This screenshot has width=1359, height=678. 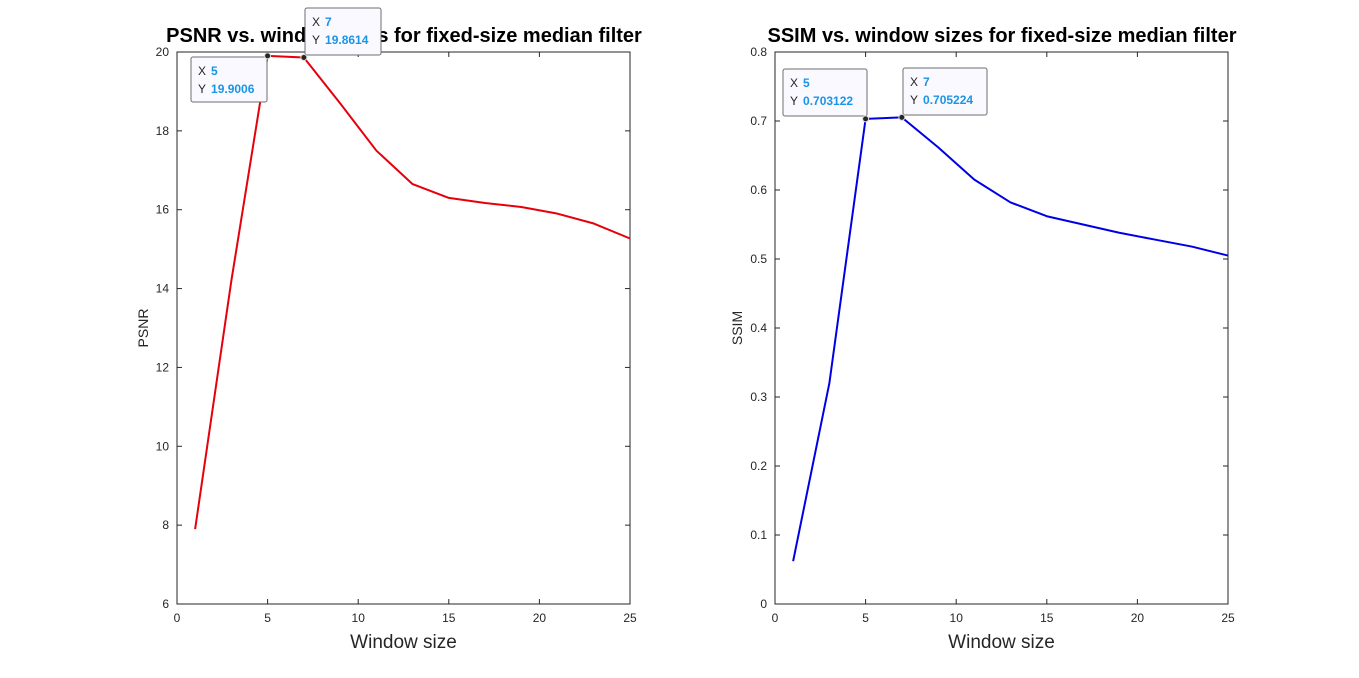 What do you see at coordinates (163, 131) in the screenshot?
I see `psnr-y-tick-label: 18` at bounding box center [163, 131].